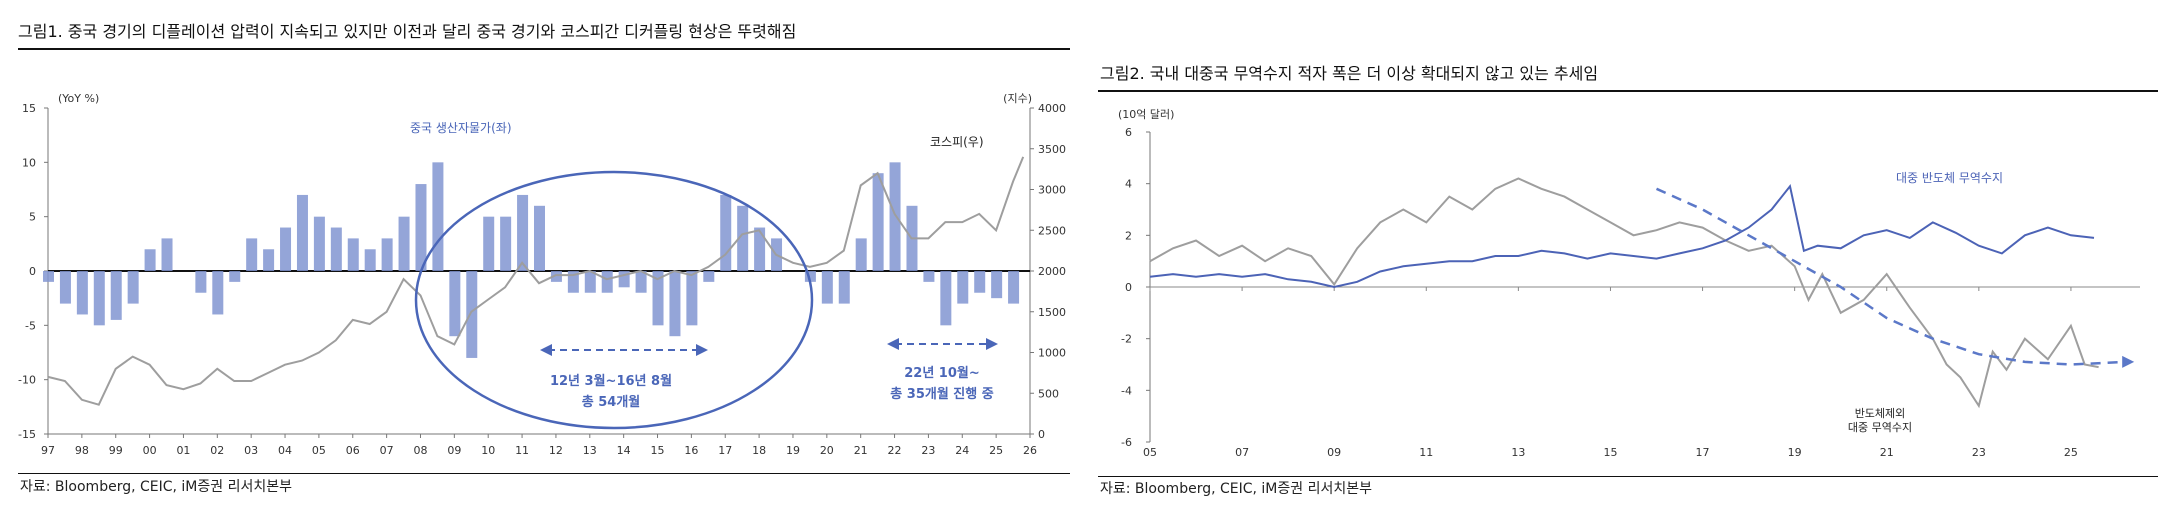  Describe the element at coordinates (1052, 108) in the screenshot. I see `right-tick-label: 4000` at that location.